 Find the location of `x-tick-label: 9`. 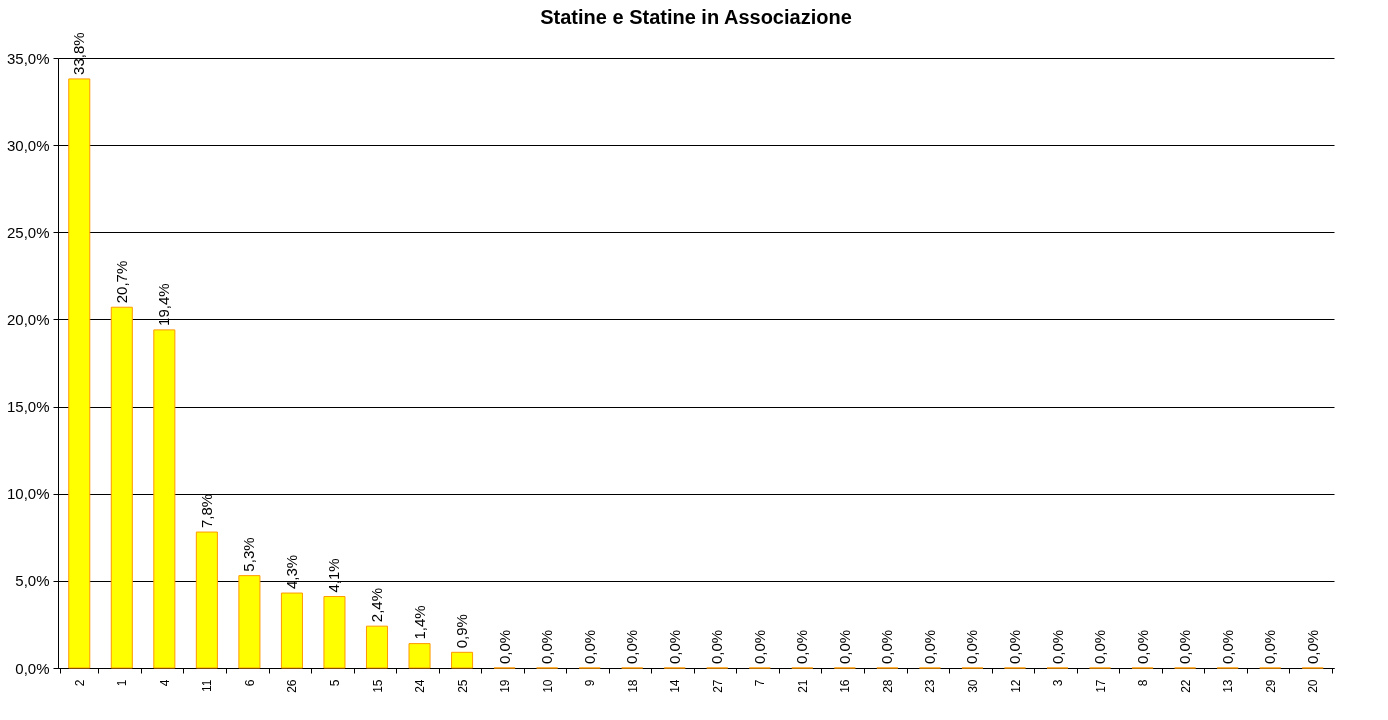

x-tick-label: 9 is located at coordinates (590, 683).